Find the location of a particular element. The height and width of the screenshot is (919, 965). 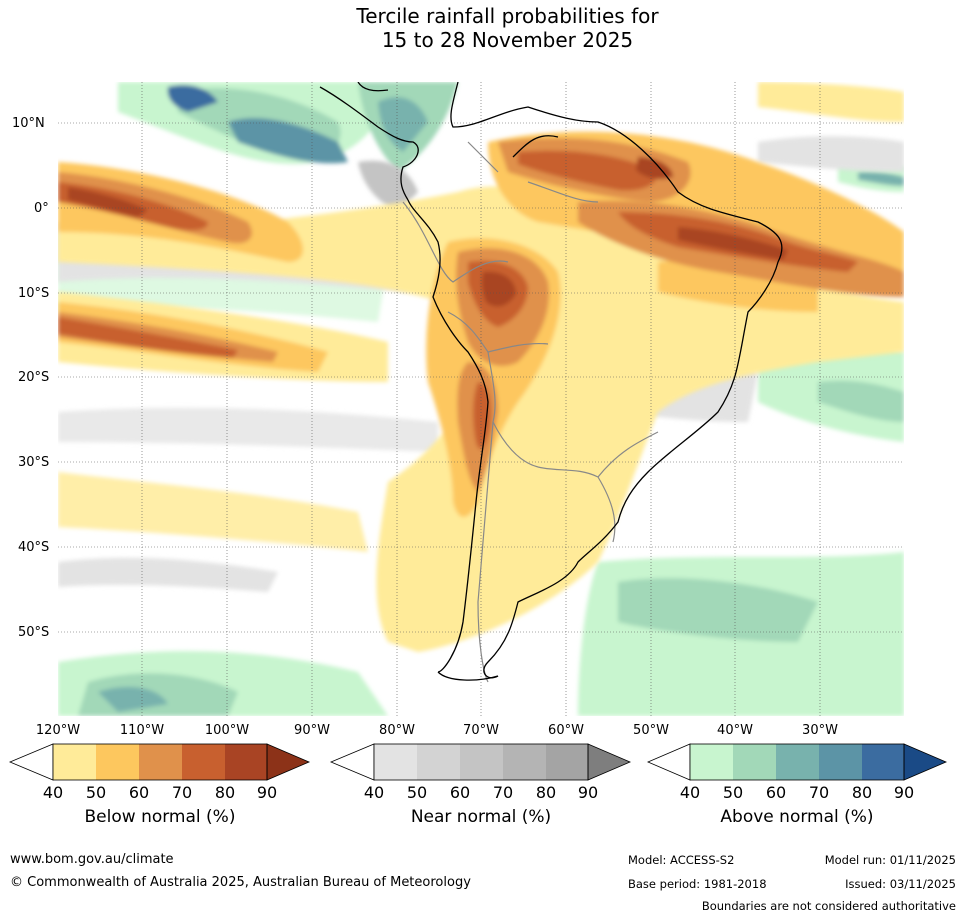

title-line-2: 15 to 28 November 2025 is located at coordinates (507, 40).